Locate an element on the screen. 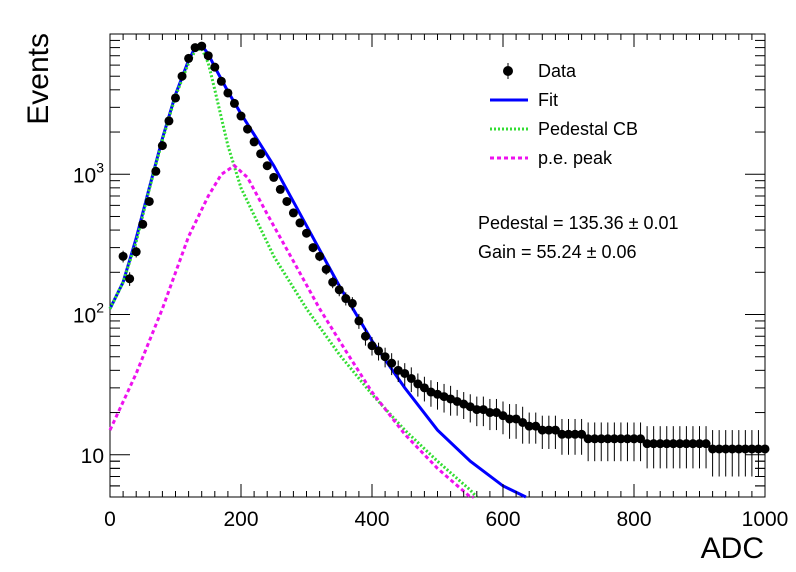 This screenshot has height=572, width=796. x-axis-label: ADC is located at coordinates (732, 548).